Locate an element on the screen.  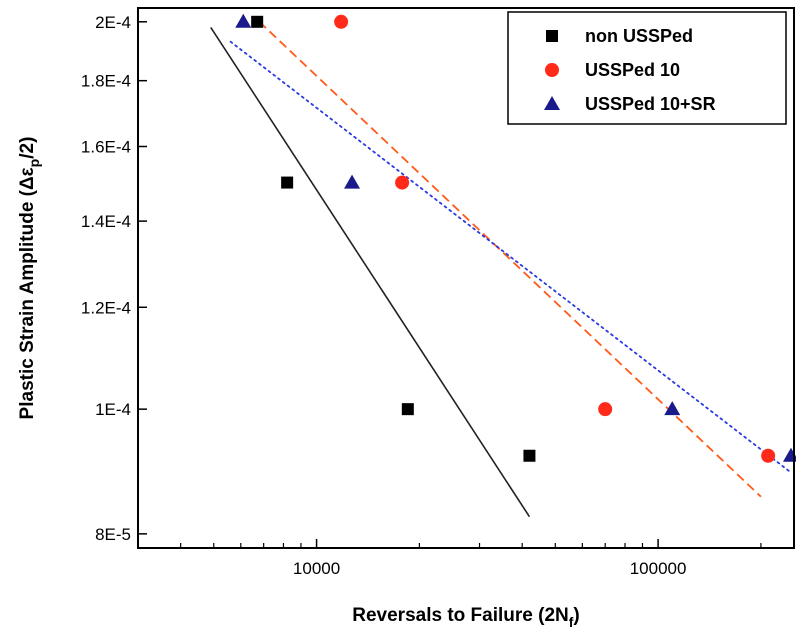
legend-label-series-2: USSPed 10 is located at coordinates (632, 70).